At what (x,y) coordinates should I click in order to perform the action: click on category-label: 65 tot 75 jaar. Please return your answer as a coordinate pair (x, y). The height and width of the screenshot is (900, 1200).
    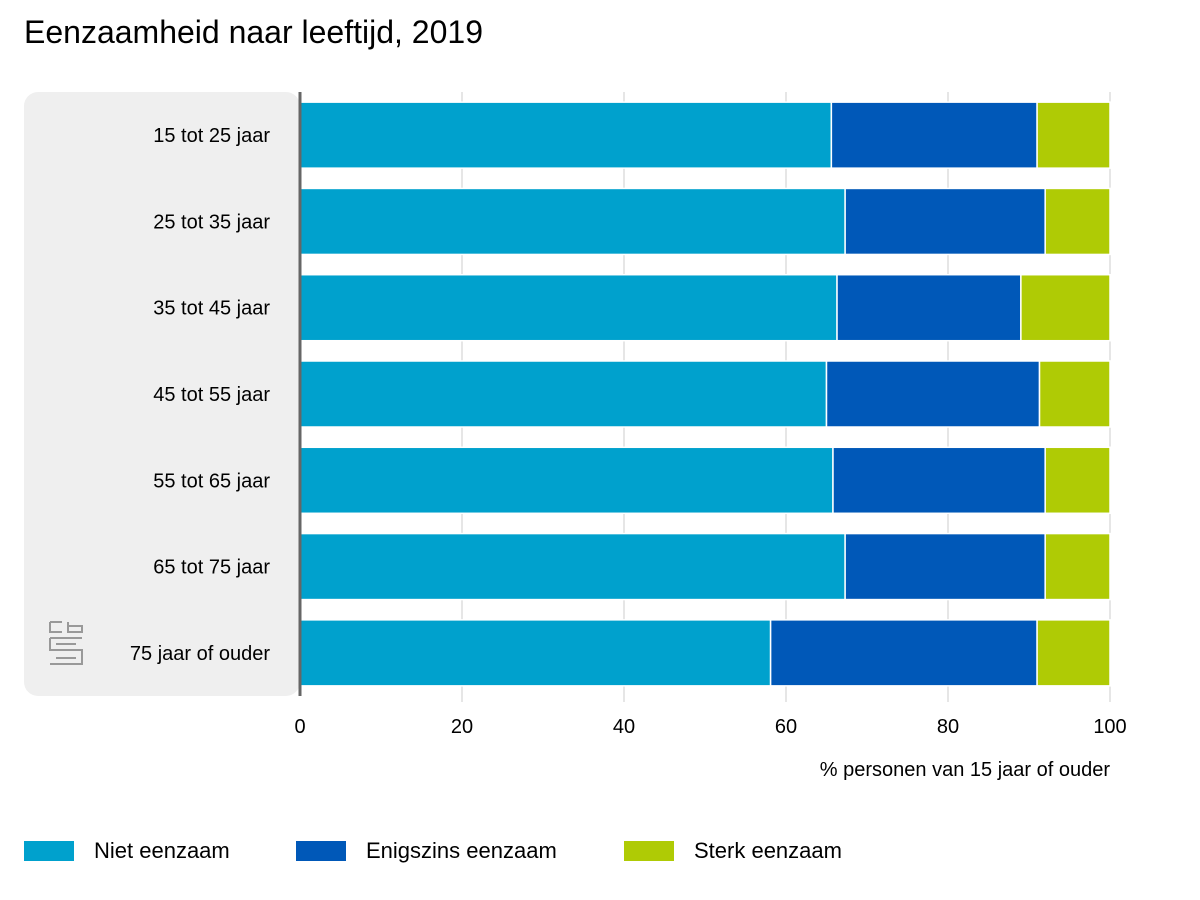
    Looking at the image, I should click on (211, 568).